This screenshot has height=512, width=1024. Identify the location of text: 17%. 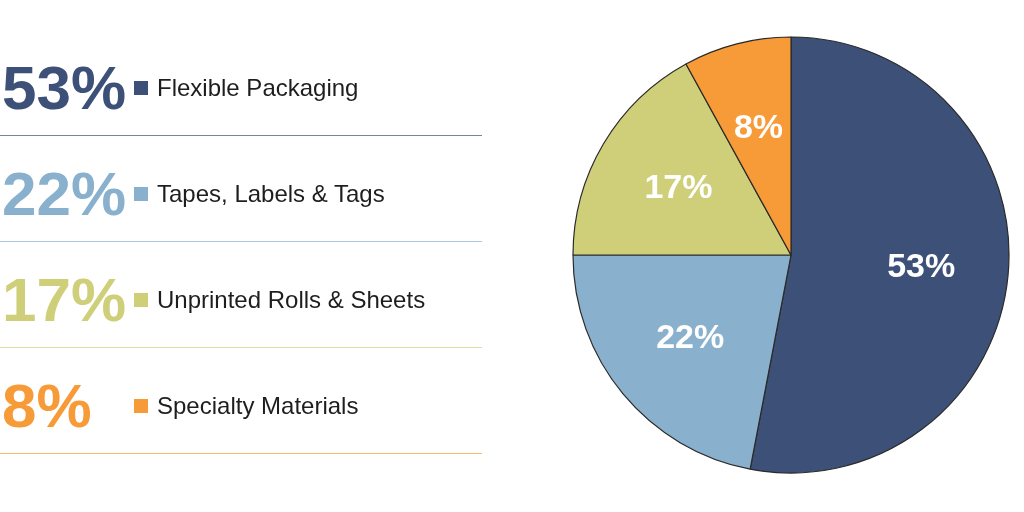
(64, 299).